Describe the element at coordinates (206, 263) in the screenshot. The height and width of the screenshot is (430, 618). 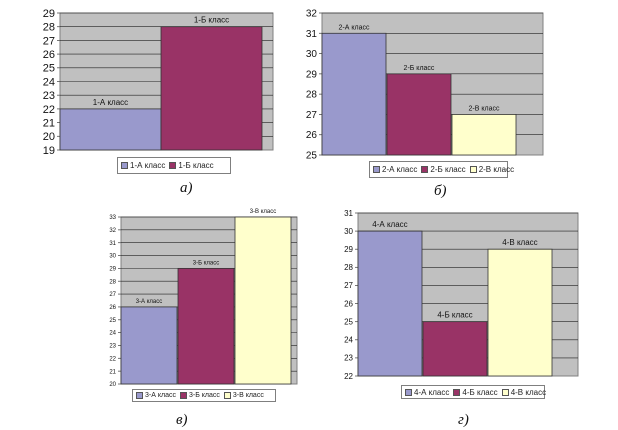
I see `bar-data-label: 3-Б класс` at that location.